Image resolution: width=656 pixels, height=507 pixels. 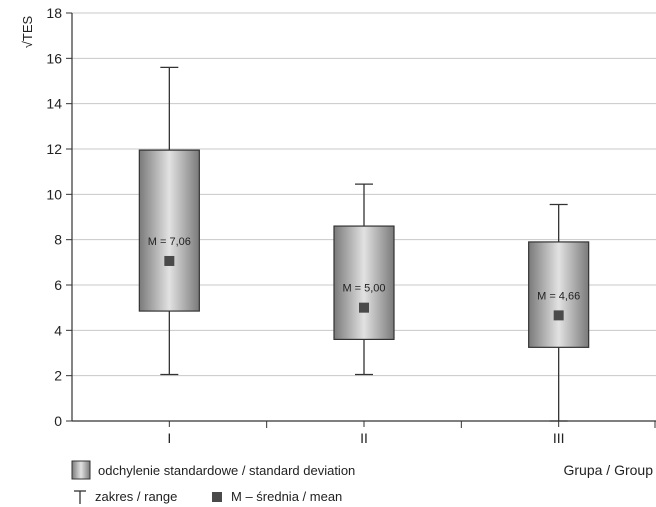 What do you see at coordinates (81, 470) in the screenshot?
I see `legend-sd-swatch` at bounding box center [81, 470].